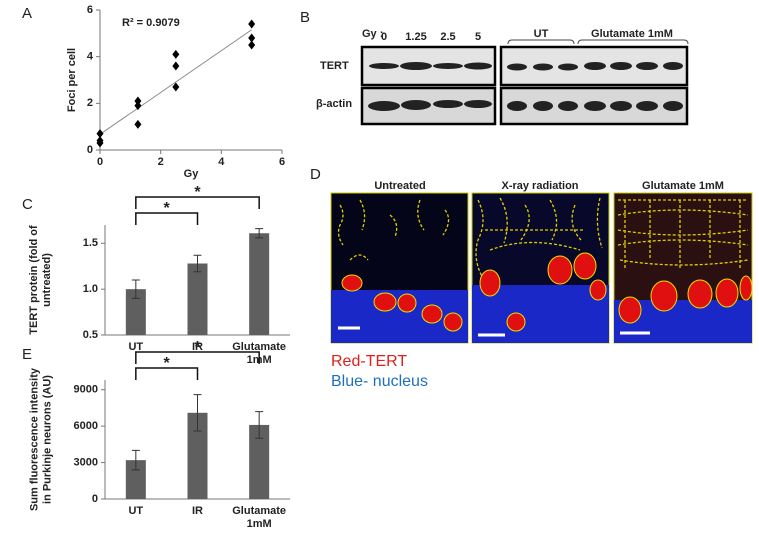 This screenshot has height=535, width=759. What do you see at coordinates (27, 354) in the screenshot?
I see `panel-letter: E` at bounding box center [27, 354].